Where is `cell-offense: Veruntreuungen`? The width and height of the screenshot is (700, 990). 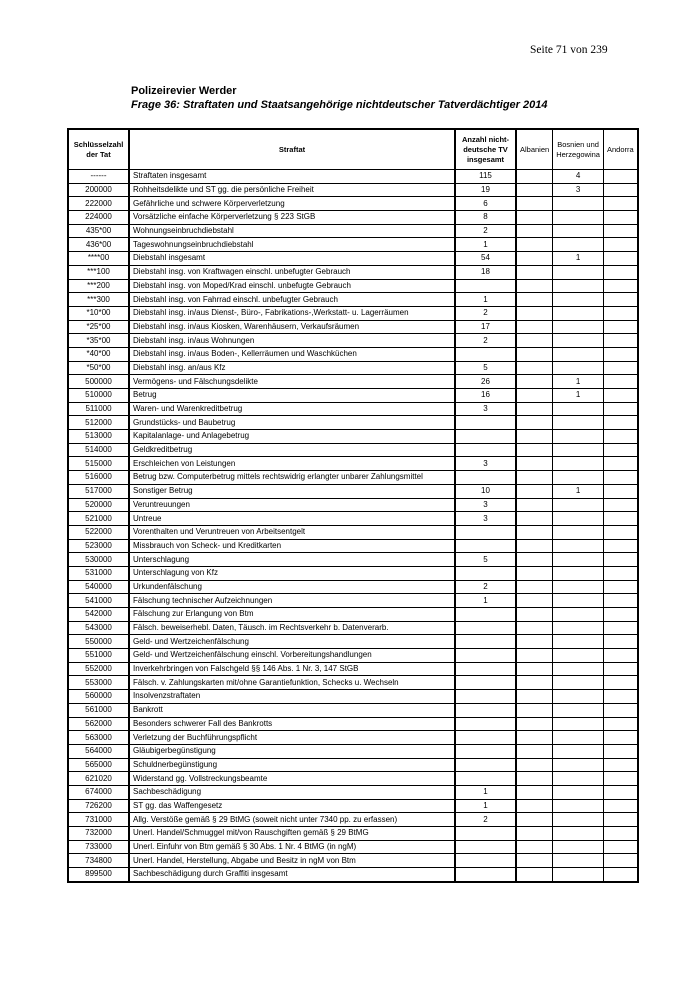 cell-offense: Veruntreuungen is located at coordinates (292, 505).